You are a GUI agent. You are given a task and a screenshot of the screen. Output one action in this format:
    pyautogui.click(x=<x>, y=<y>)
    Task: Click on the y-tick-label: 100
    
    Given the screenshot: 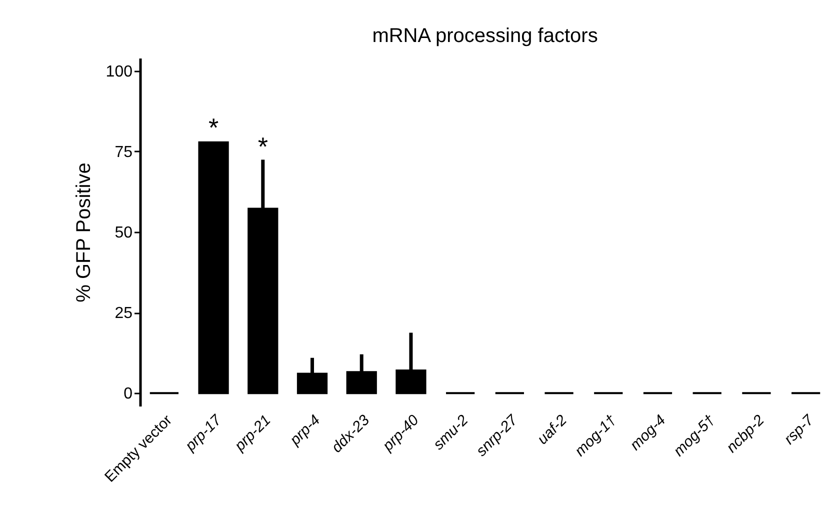 What is the action you would take?
    pyautogui.click(x=119, y=71)
    